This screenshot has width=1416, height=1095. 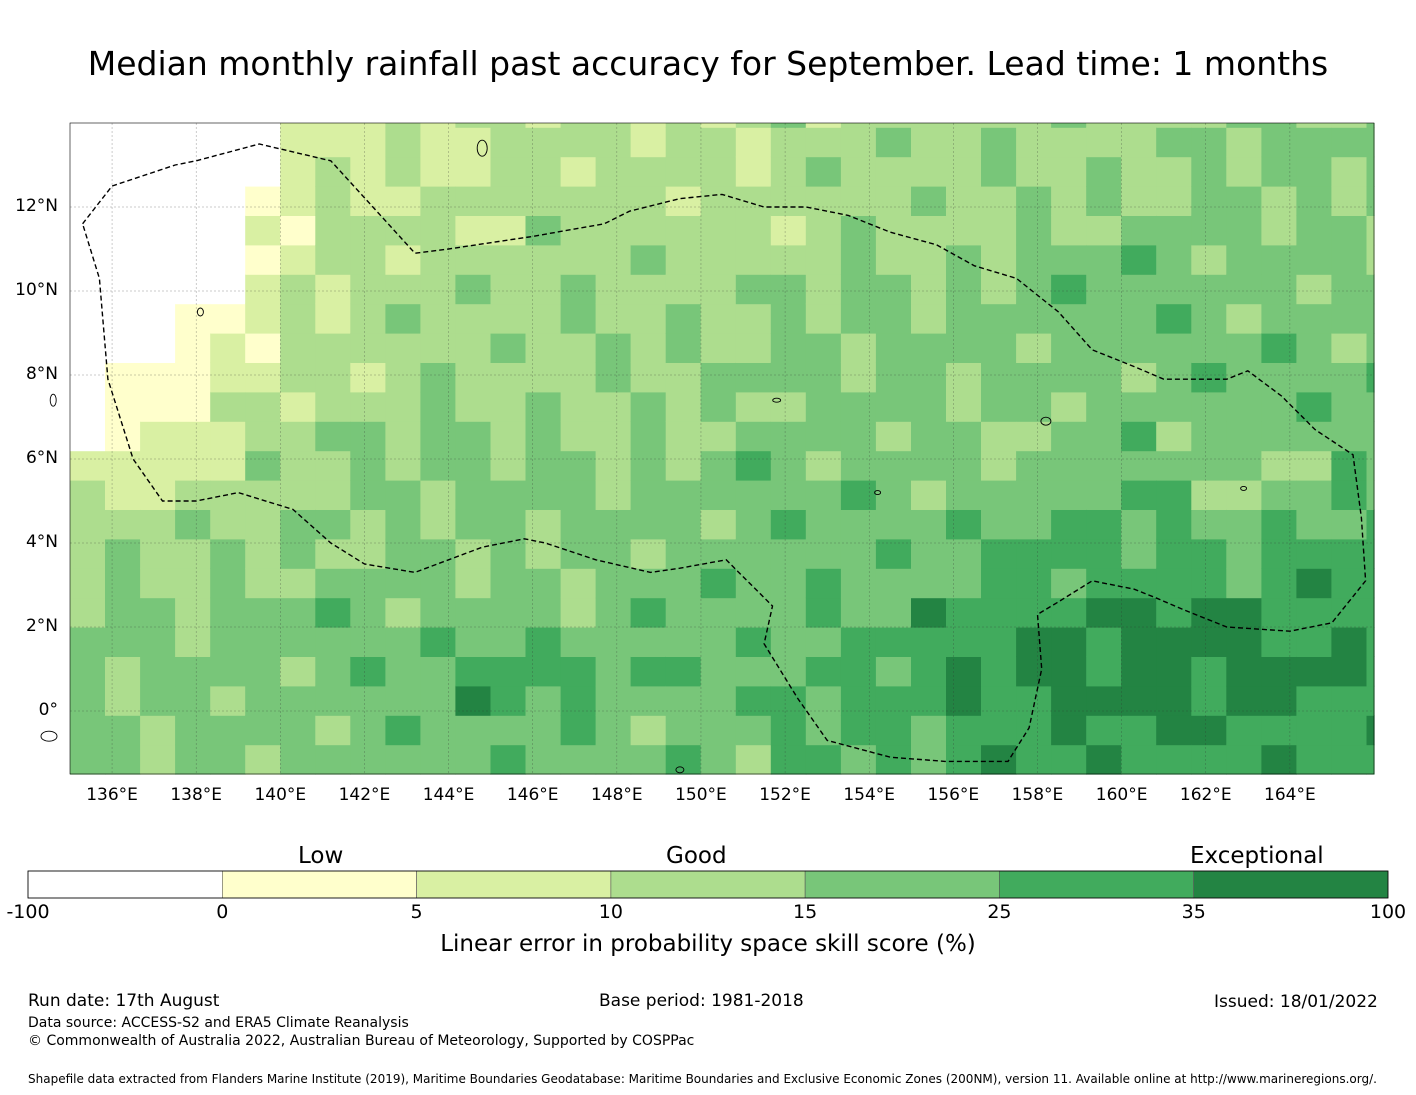 I want to click on lon-tick-label: 164°E, so click(x=1290, y=795).